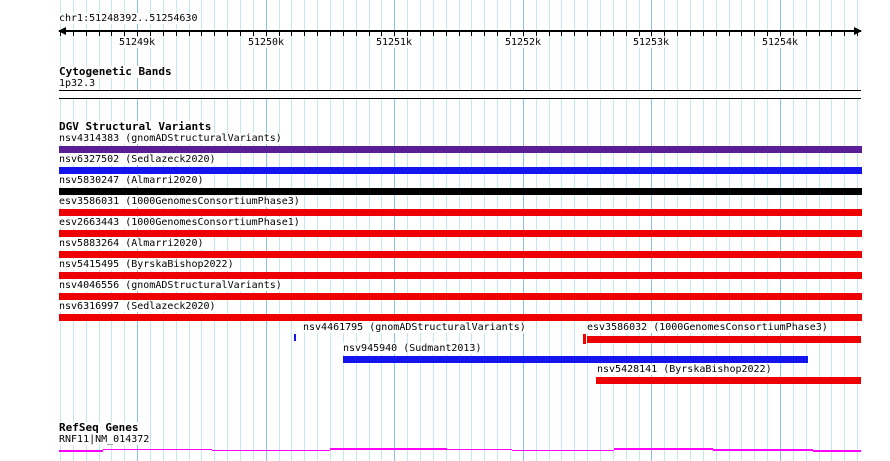 The height and width of the screenshot is (461, 890). What do you see at coordinates (707, 327) in the screenshot?
I see `variant-label-esv3586032: esv3586032 (1000GenomesConsortiumPhase3)` at bounding box center [707, 327].